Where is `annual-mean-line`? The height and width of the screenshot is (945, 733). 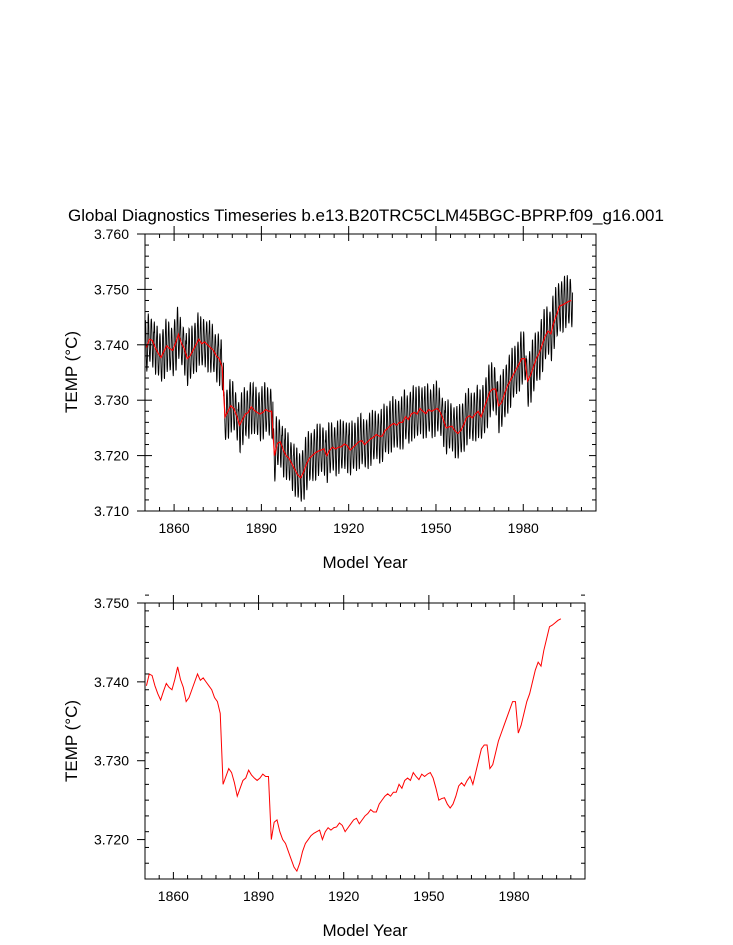 annual-mean-line is located at coordinates (358, 389).